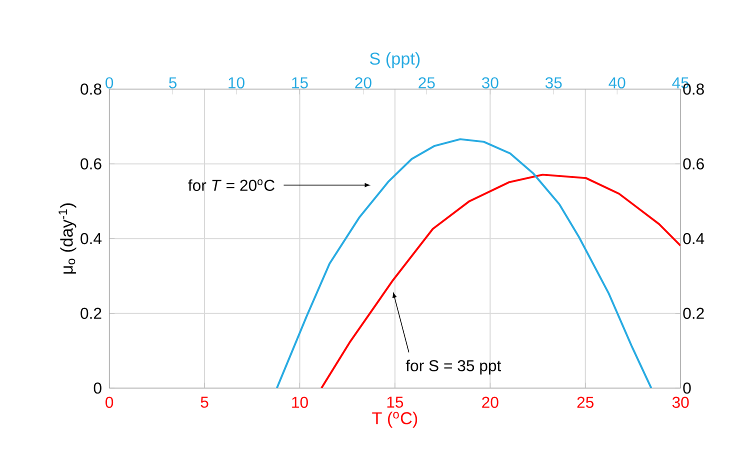 This screenshot has height=468, width=739. What do you see at coordinates (91, 238) in the screenshot?
I see `y-tick-label: 0.4` at bounding box center [91, 238].